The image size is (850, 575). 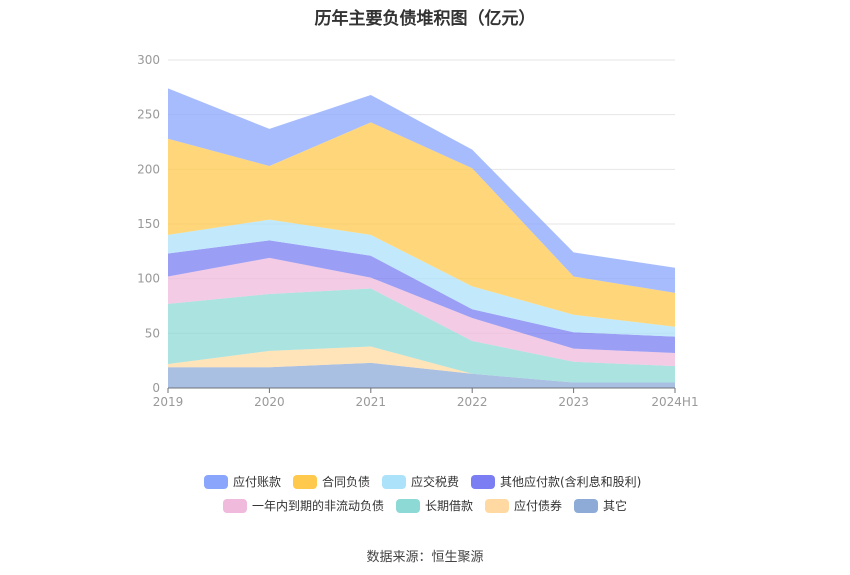 What do you see at coordinates (371, 402) in the screenshot?
I see `x-tick-label: 2021` at bounding box center [371, 402].